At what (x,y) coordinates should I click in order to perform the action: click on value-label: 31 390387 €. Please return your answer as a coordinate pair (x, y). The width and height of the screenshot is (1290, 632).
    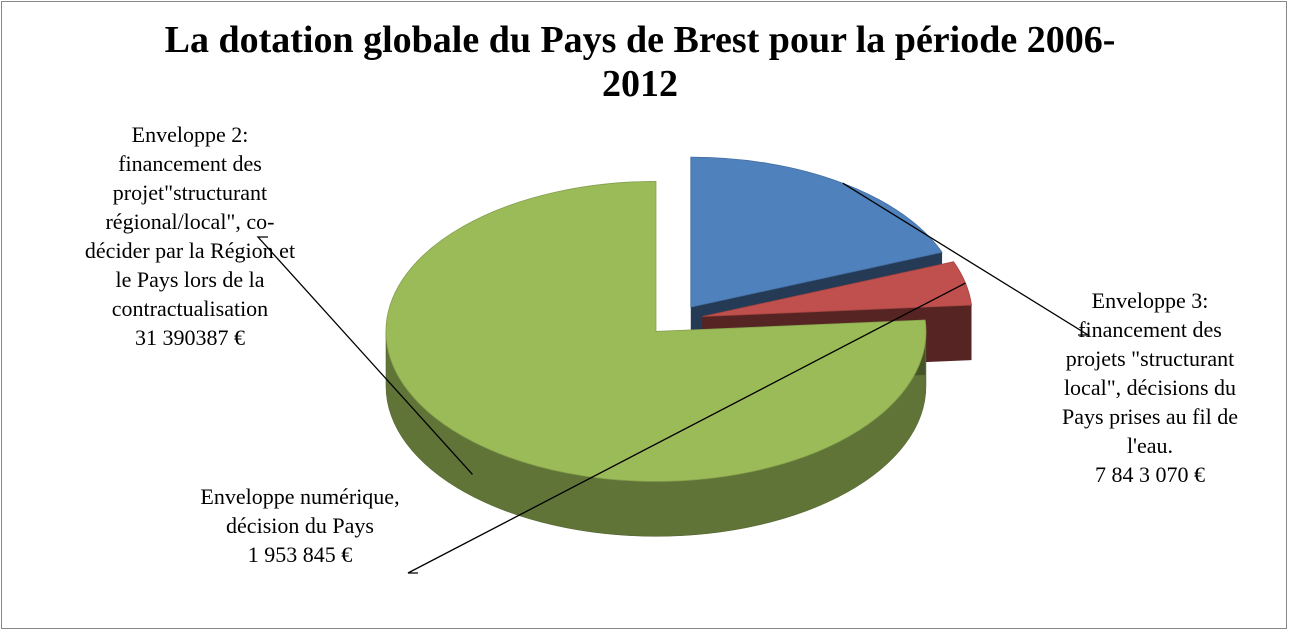
    Looking at the image, I should click on (190, 337).